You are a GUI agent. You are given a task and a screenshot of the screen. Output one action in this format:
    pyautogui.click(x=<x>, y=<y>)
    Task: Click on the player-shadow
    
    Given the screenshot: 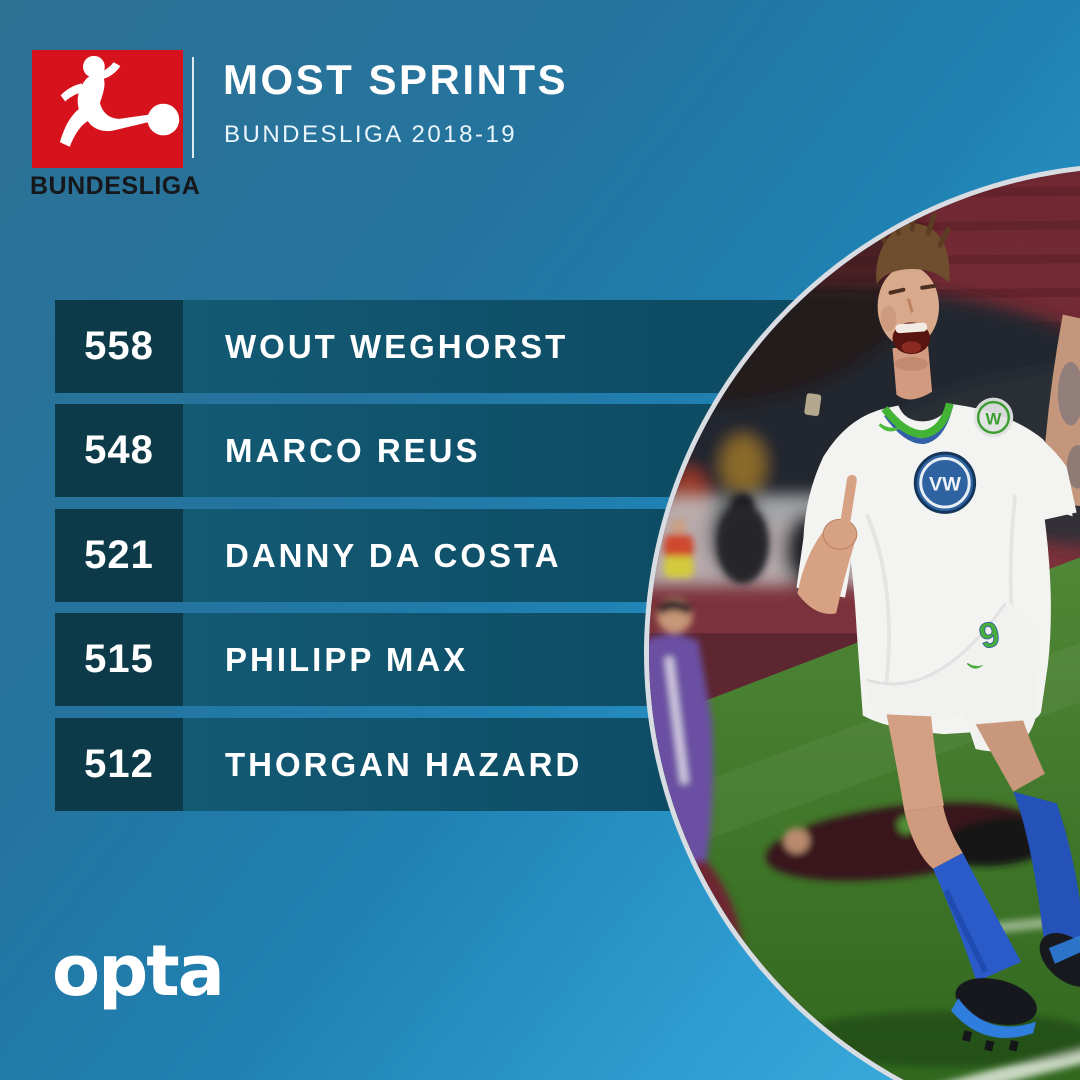 What is the action you would take?
    pyautogui.click(x=936, y=1039)
    